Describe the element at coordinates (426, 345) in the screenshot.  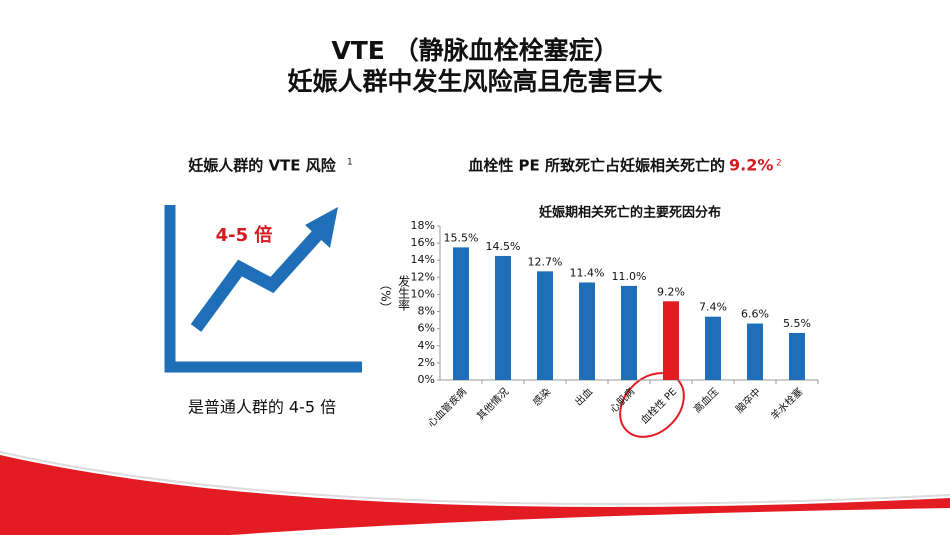
I see `y-tick-label: 4%` at that location.